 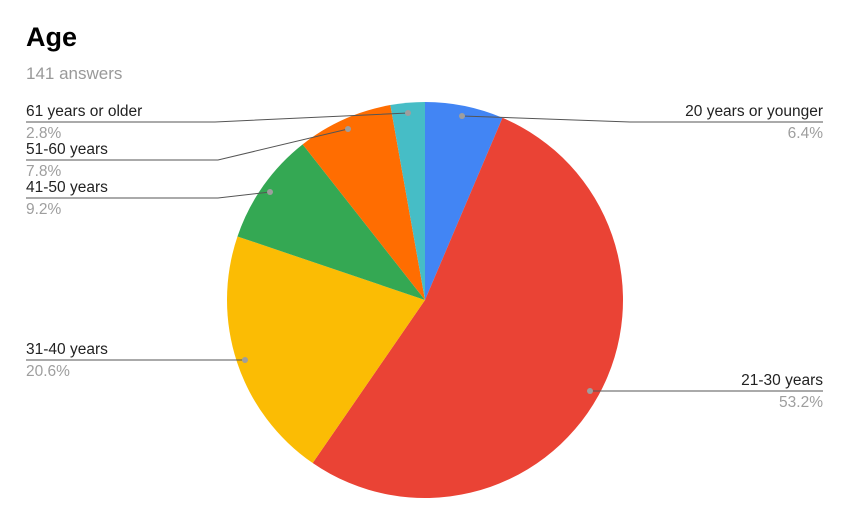 What do you see at coordinates (67, 349) in the screenshot?
I see `slice-label-2: 31-40 years` at bounding box center [67, 349].